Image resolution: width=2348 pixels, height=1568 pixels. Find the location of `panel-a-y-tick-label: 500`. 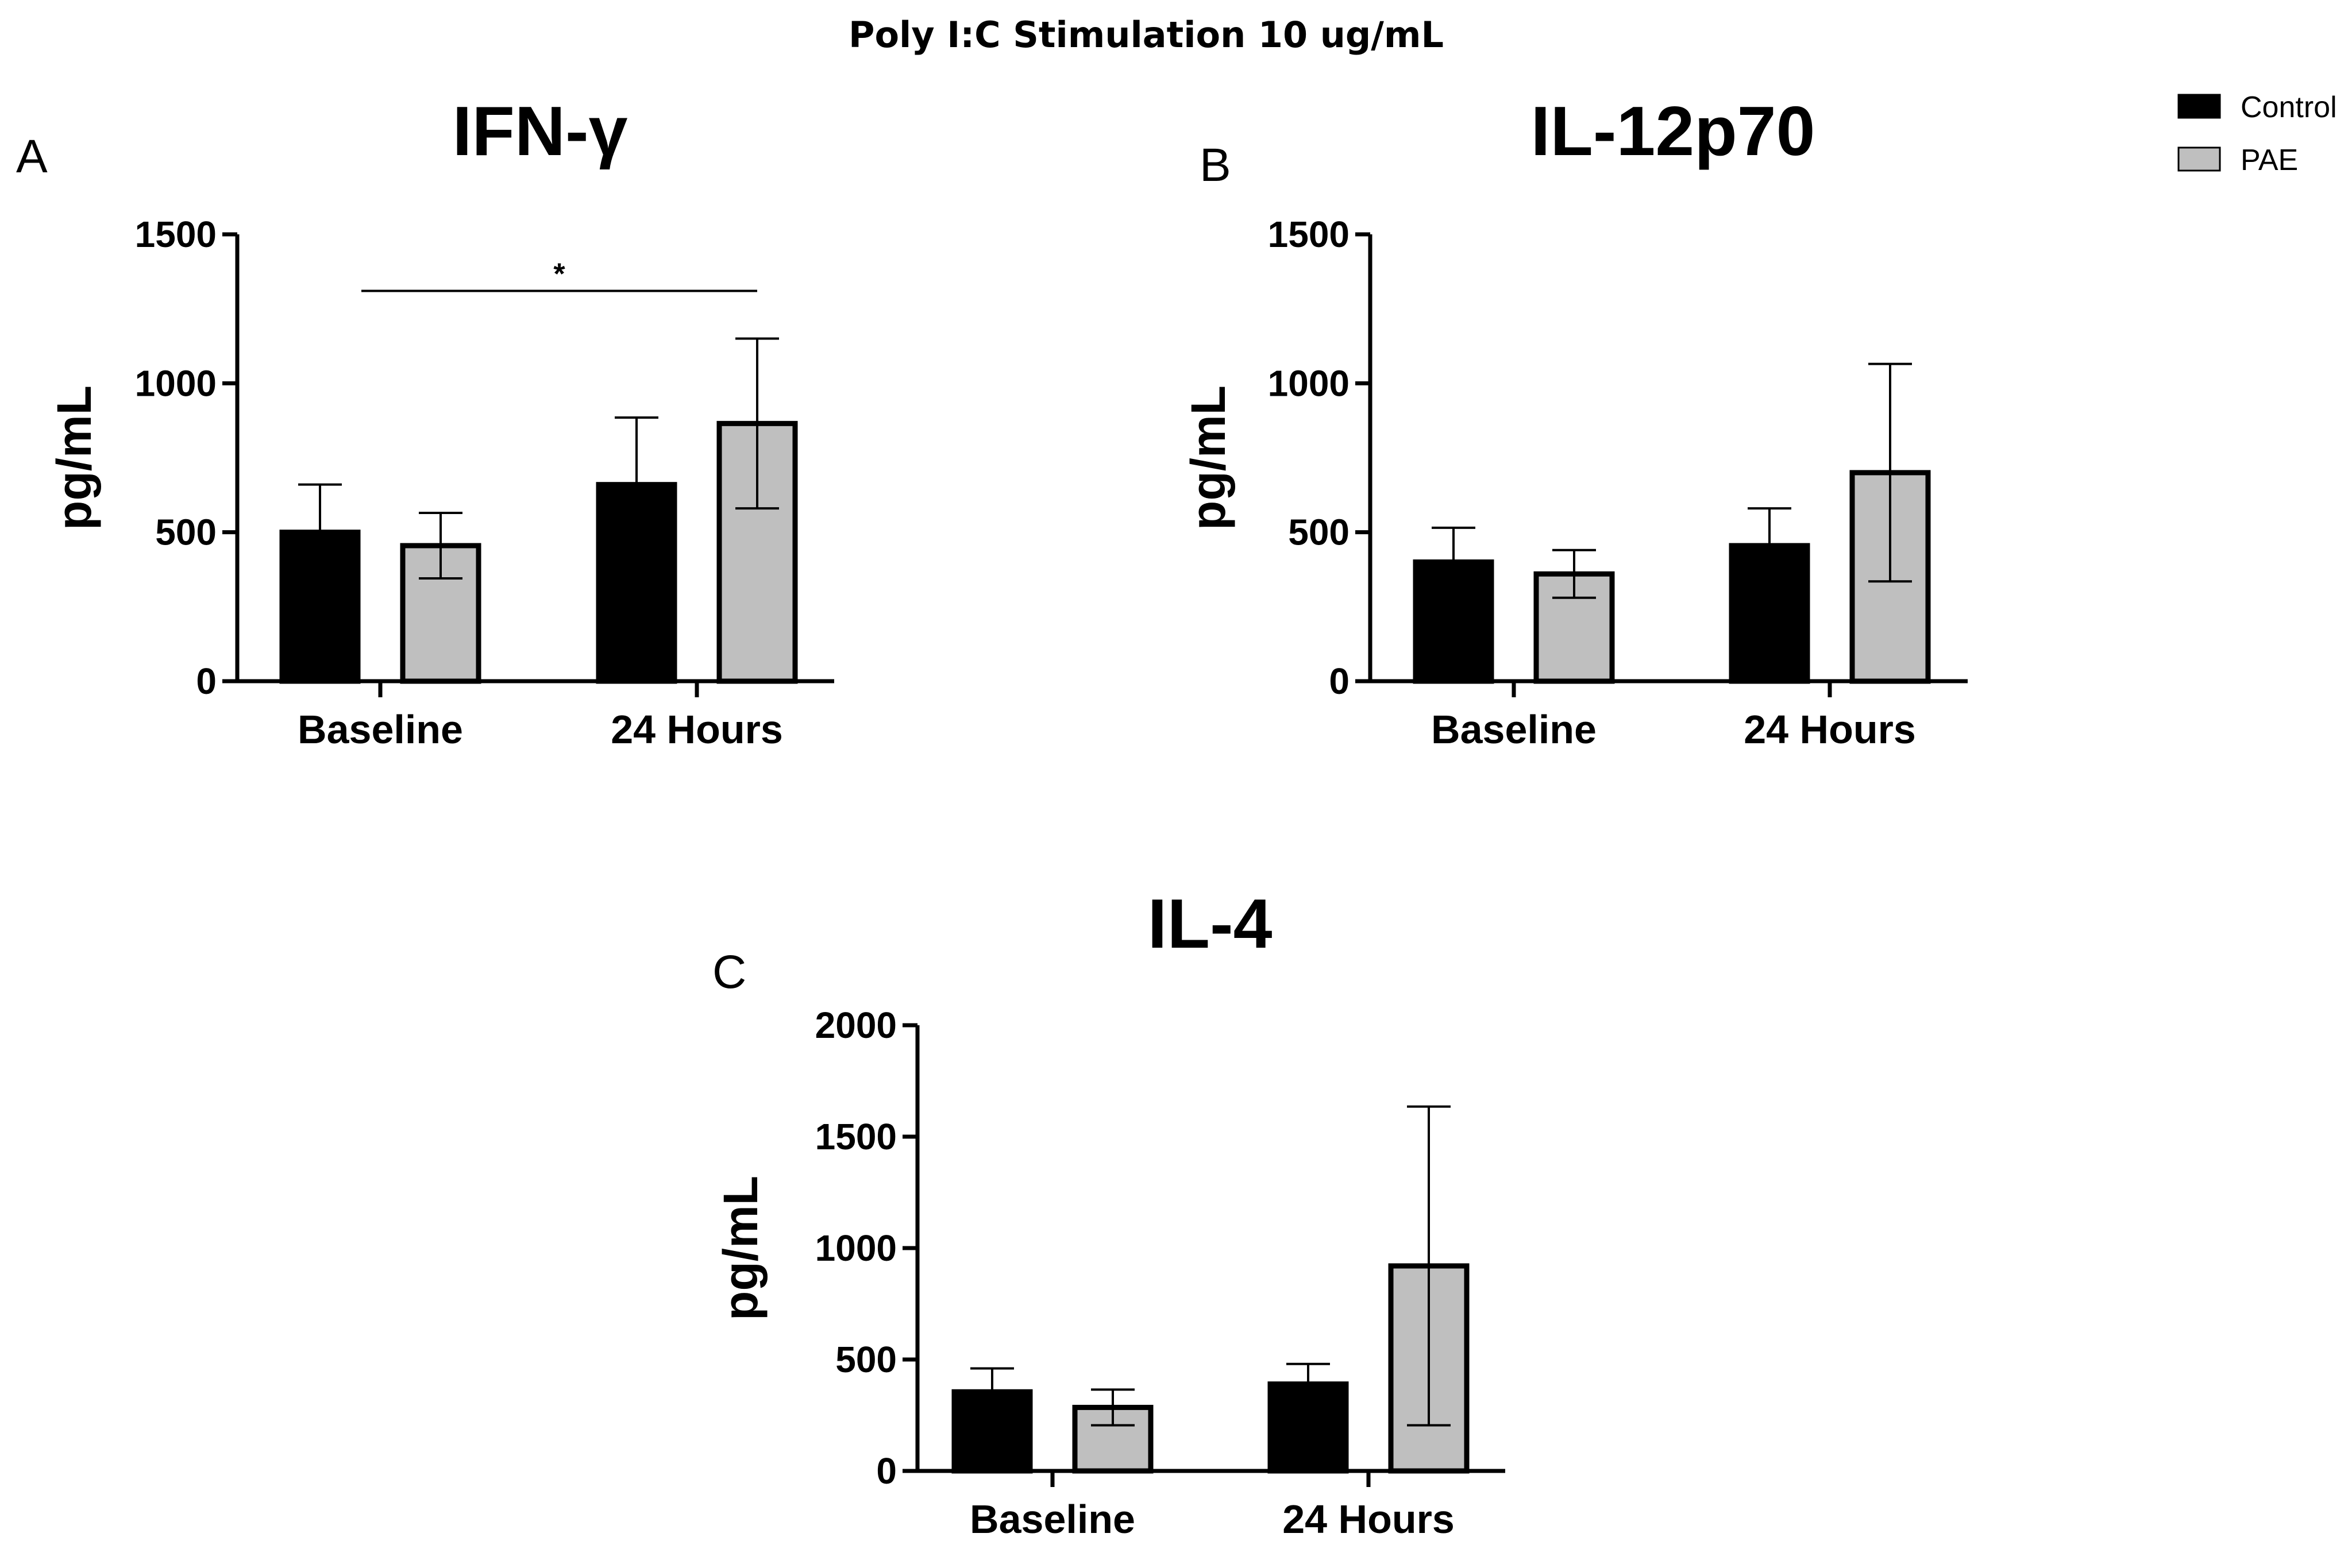

panel-a-y-tick-label: 500 is located at coordinates (186, 532).